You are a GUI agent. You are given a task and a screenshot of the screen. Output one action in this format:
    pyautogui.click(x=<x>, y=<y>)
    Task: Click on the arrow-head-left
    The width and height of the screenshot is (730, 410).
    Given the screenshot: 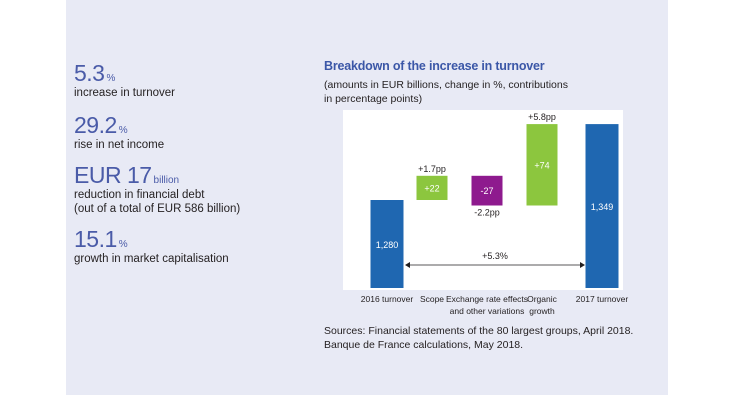 What is the action you would take?
    pyautogui.click(x=407, y=265)
    